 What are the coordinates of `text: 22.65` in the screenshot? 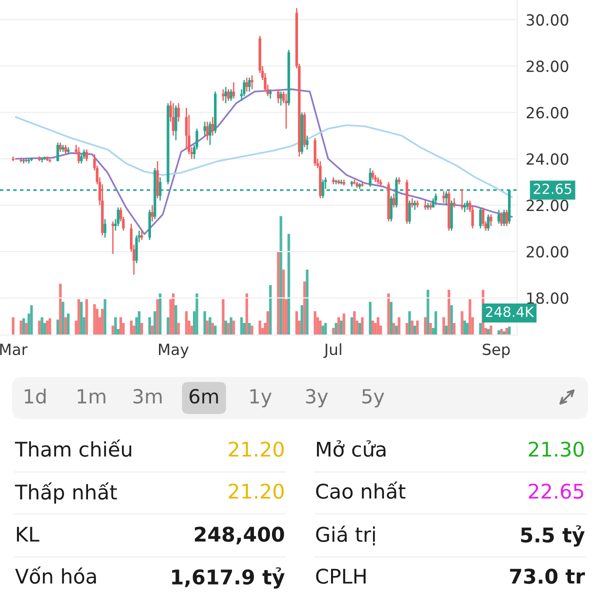 It's located at (556, 491).